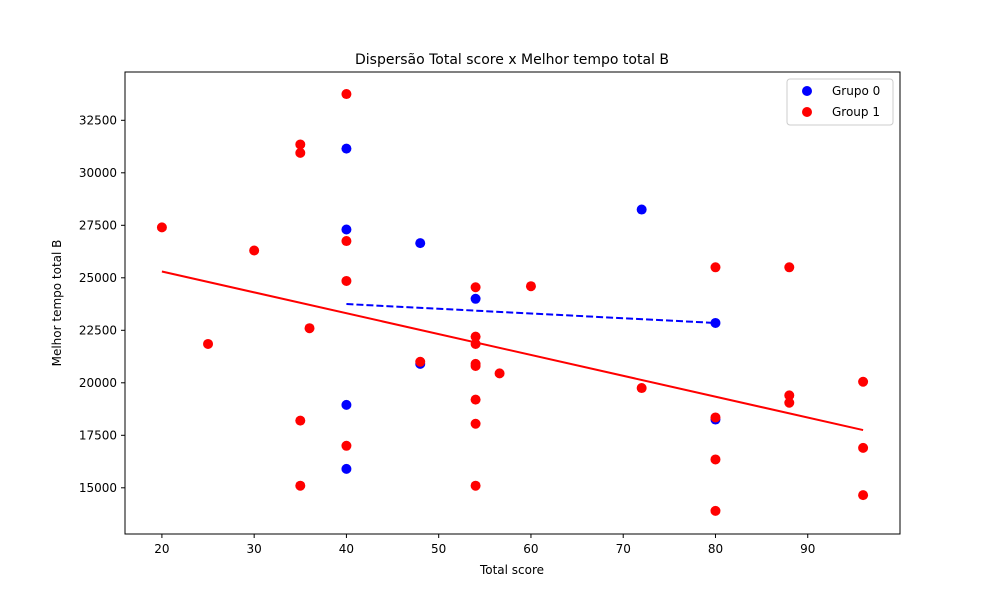 The image size is (1000, 600). I want to click on y-tick-label: 27500, so click(98, 225).